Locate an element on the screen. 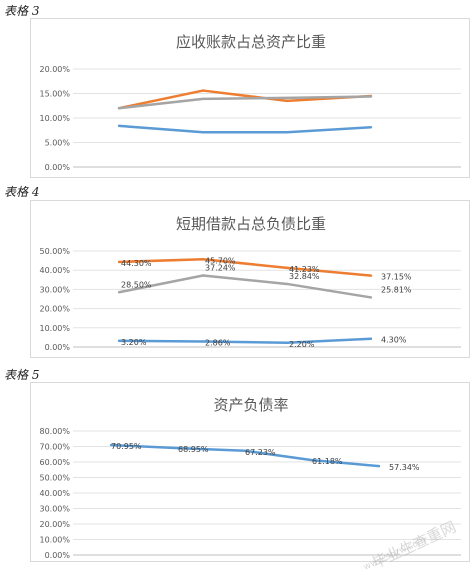 Image resolution: width=473 pixels, height=573 pixels. y-tick-label: 15.00% is located at coordinates (54, 94).